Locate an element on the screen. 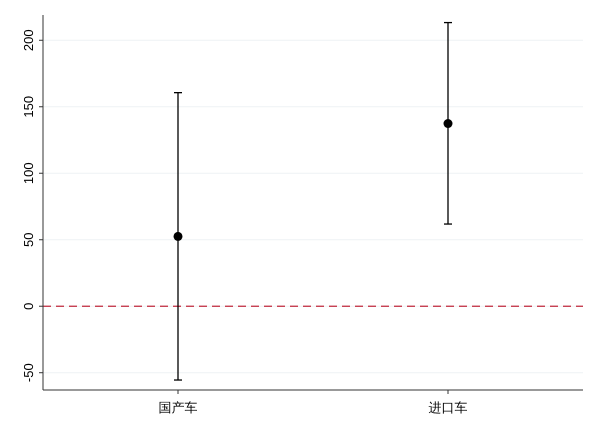 This screenshot has height=435, width=600. x-tick-label: 进口车 is located at coordinates (448, 407).